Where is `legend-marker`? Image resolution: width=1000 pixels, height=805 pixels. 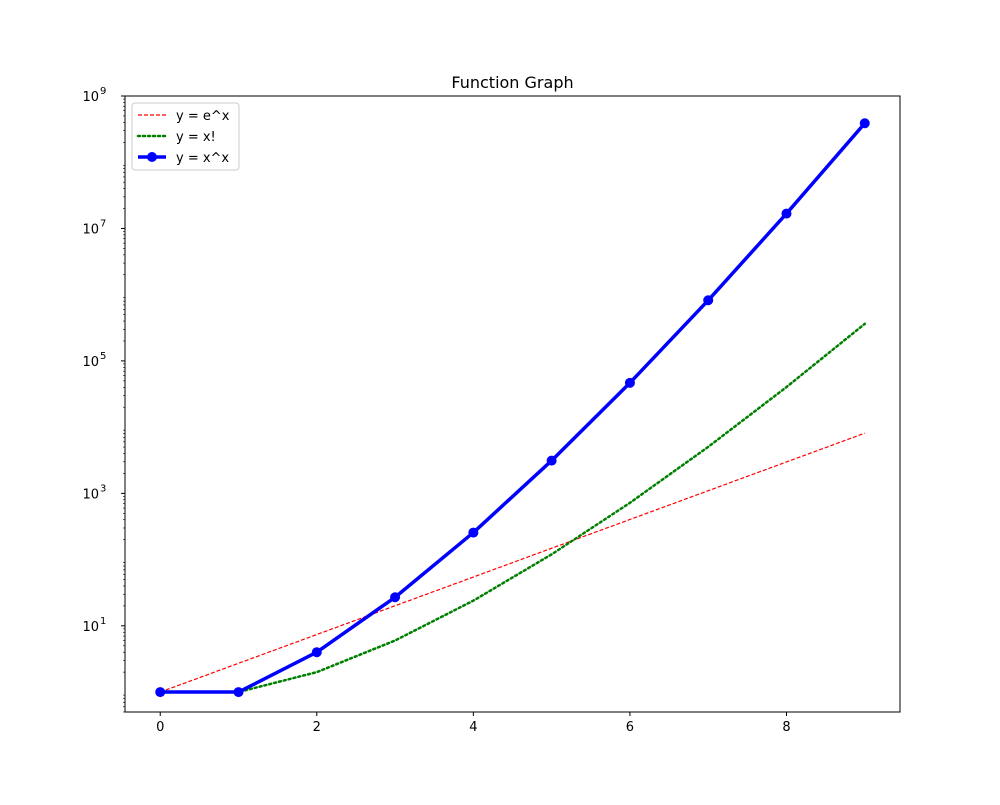
legend-marker is located at coordinates (152, 157).